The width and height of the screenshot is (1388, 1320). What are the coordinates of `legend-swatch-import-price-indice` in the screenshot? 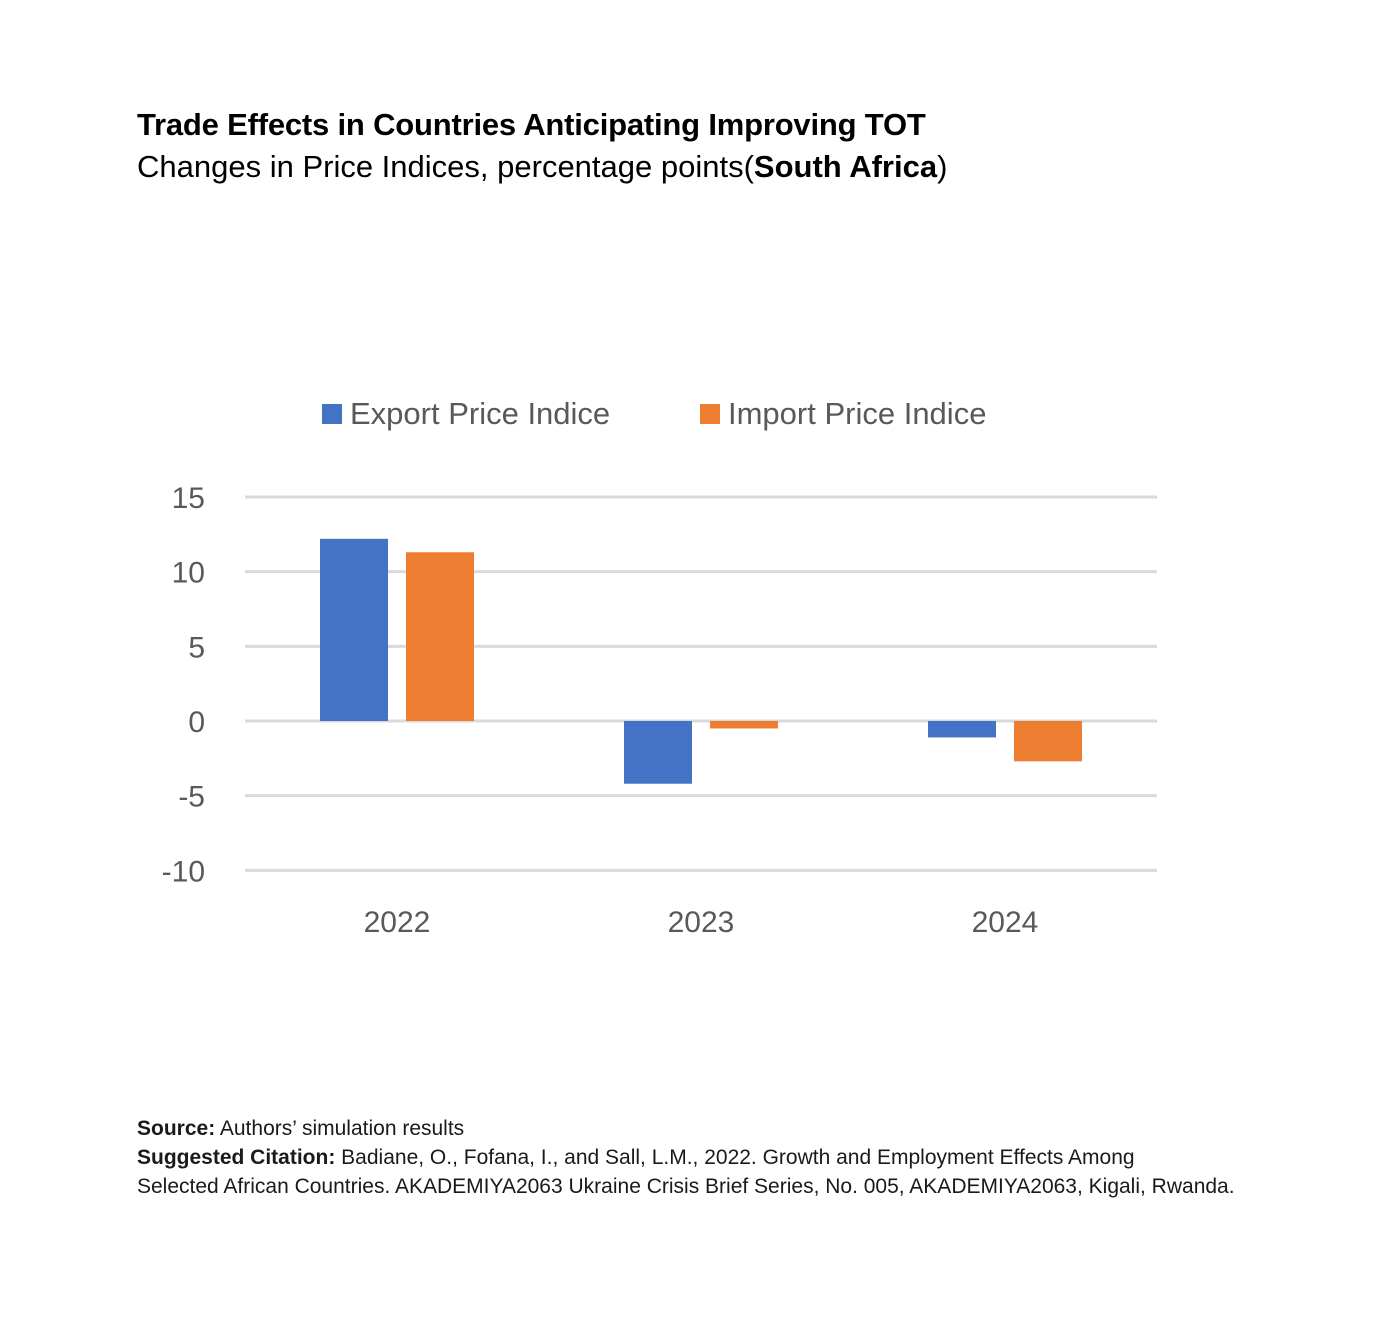 It's located at (710, 414).